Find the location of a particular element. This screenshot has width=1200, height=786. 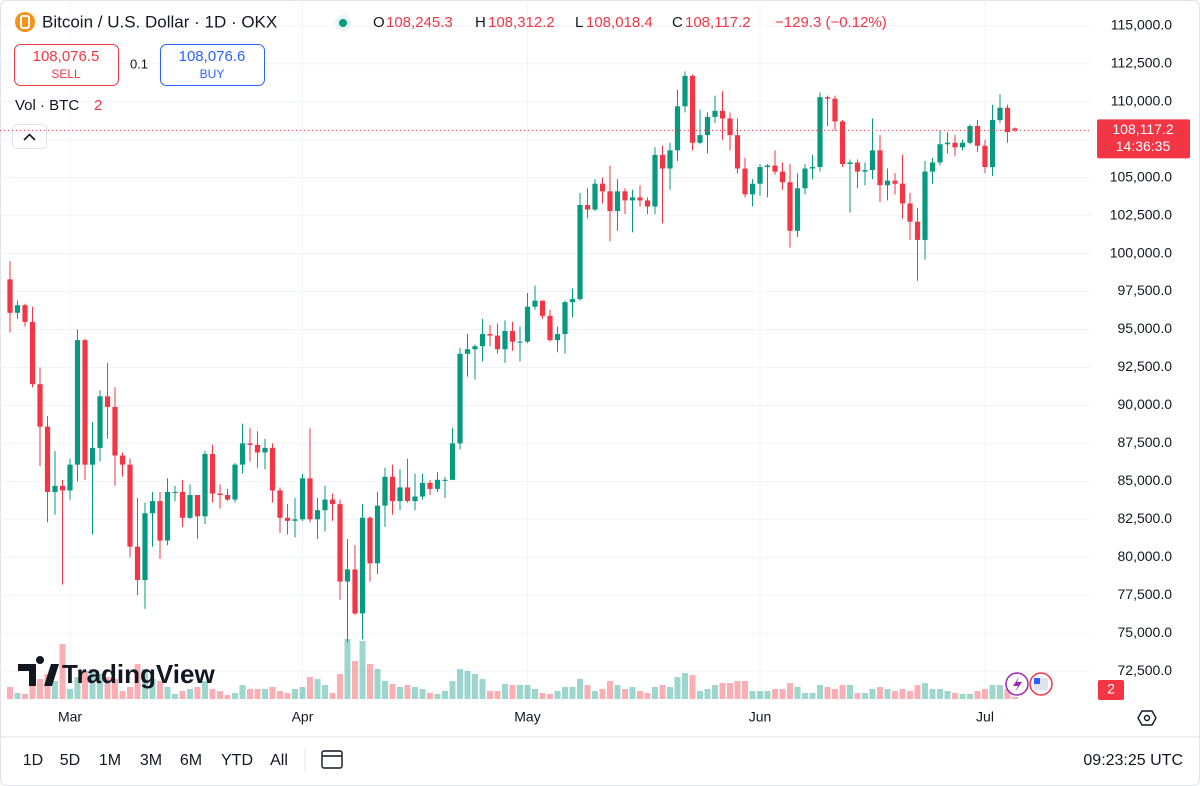

last-price-label: 108,117.2 is located at coordinates (1142, 129).